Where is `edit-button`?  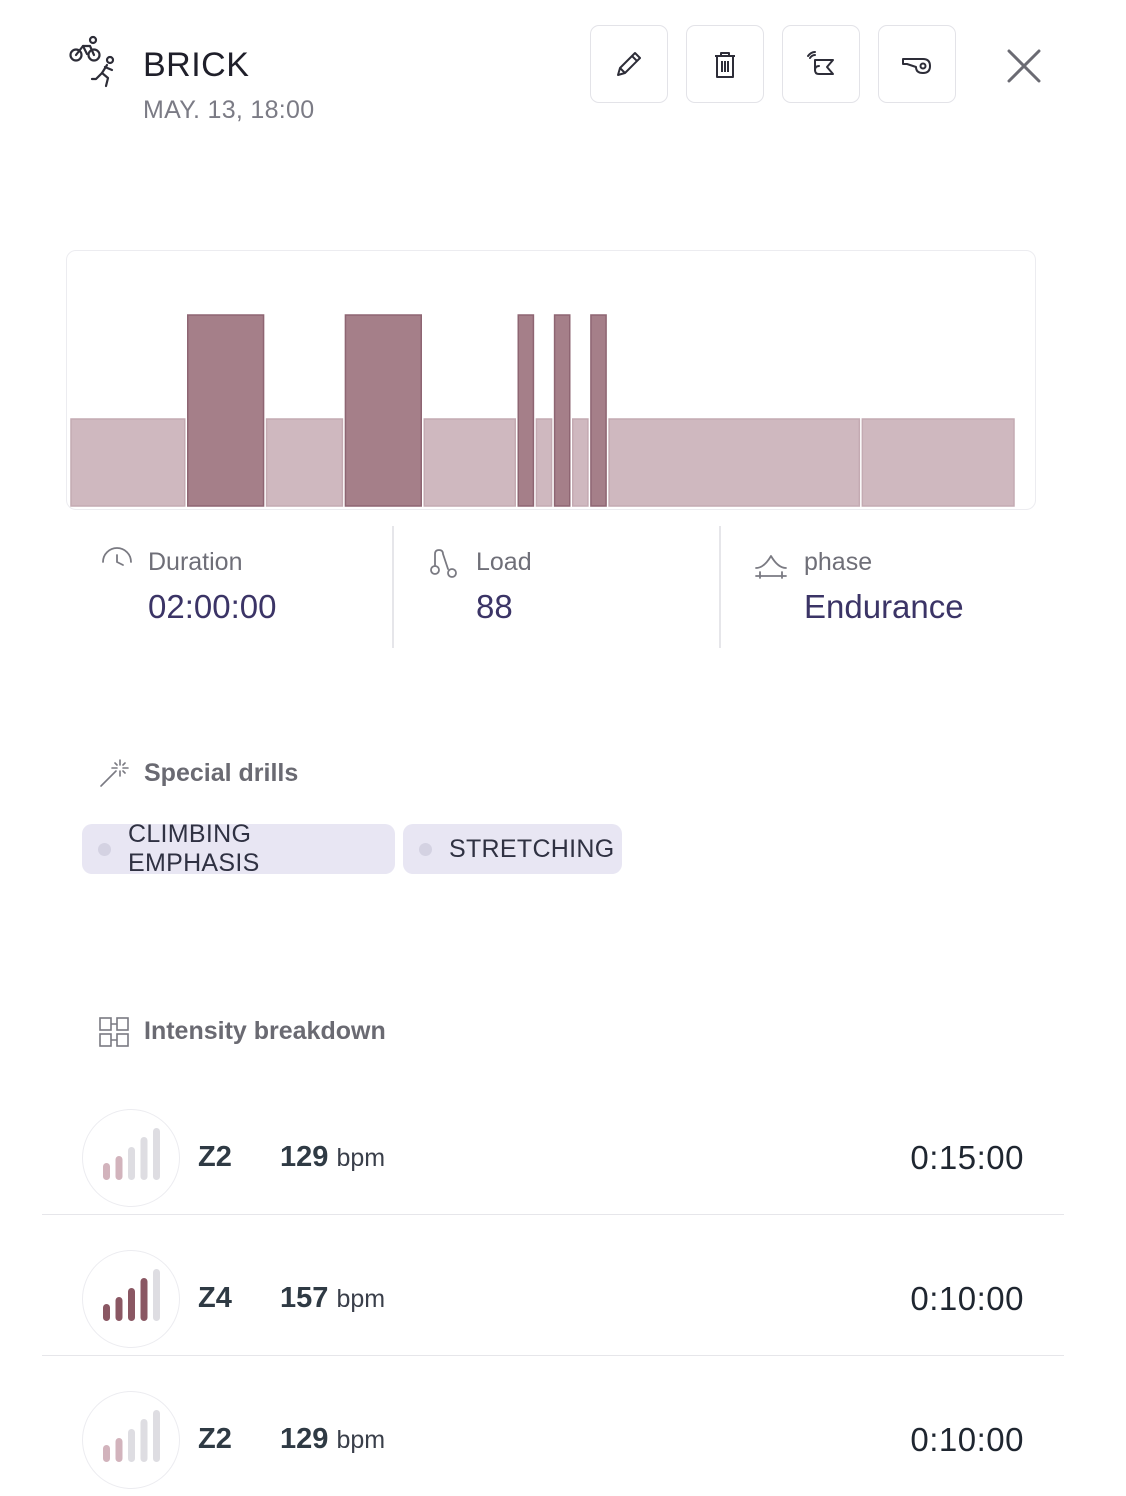 edit-button is located at coordinates (629, 64).